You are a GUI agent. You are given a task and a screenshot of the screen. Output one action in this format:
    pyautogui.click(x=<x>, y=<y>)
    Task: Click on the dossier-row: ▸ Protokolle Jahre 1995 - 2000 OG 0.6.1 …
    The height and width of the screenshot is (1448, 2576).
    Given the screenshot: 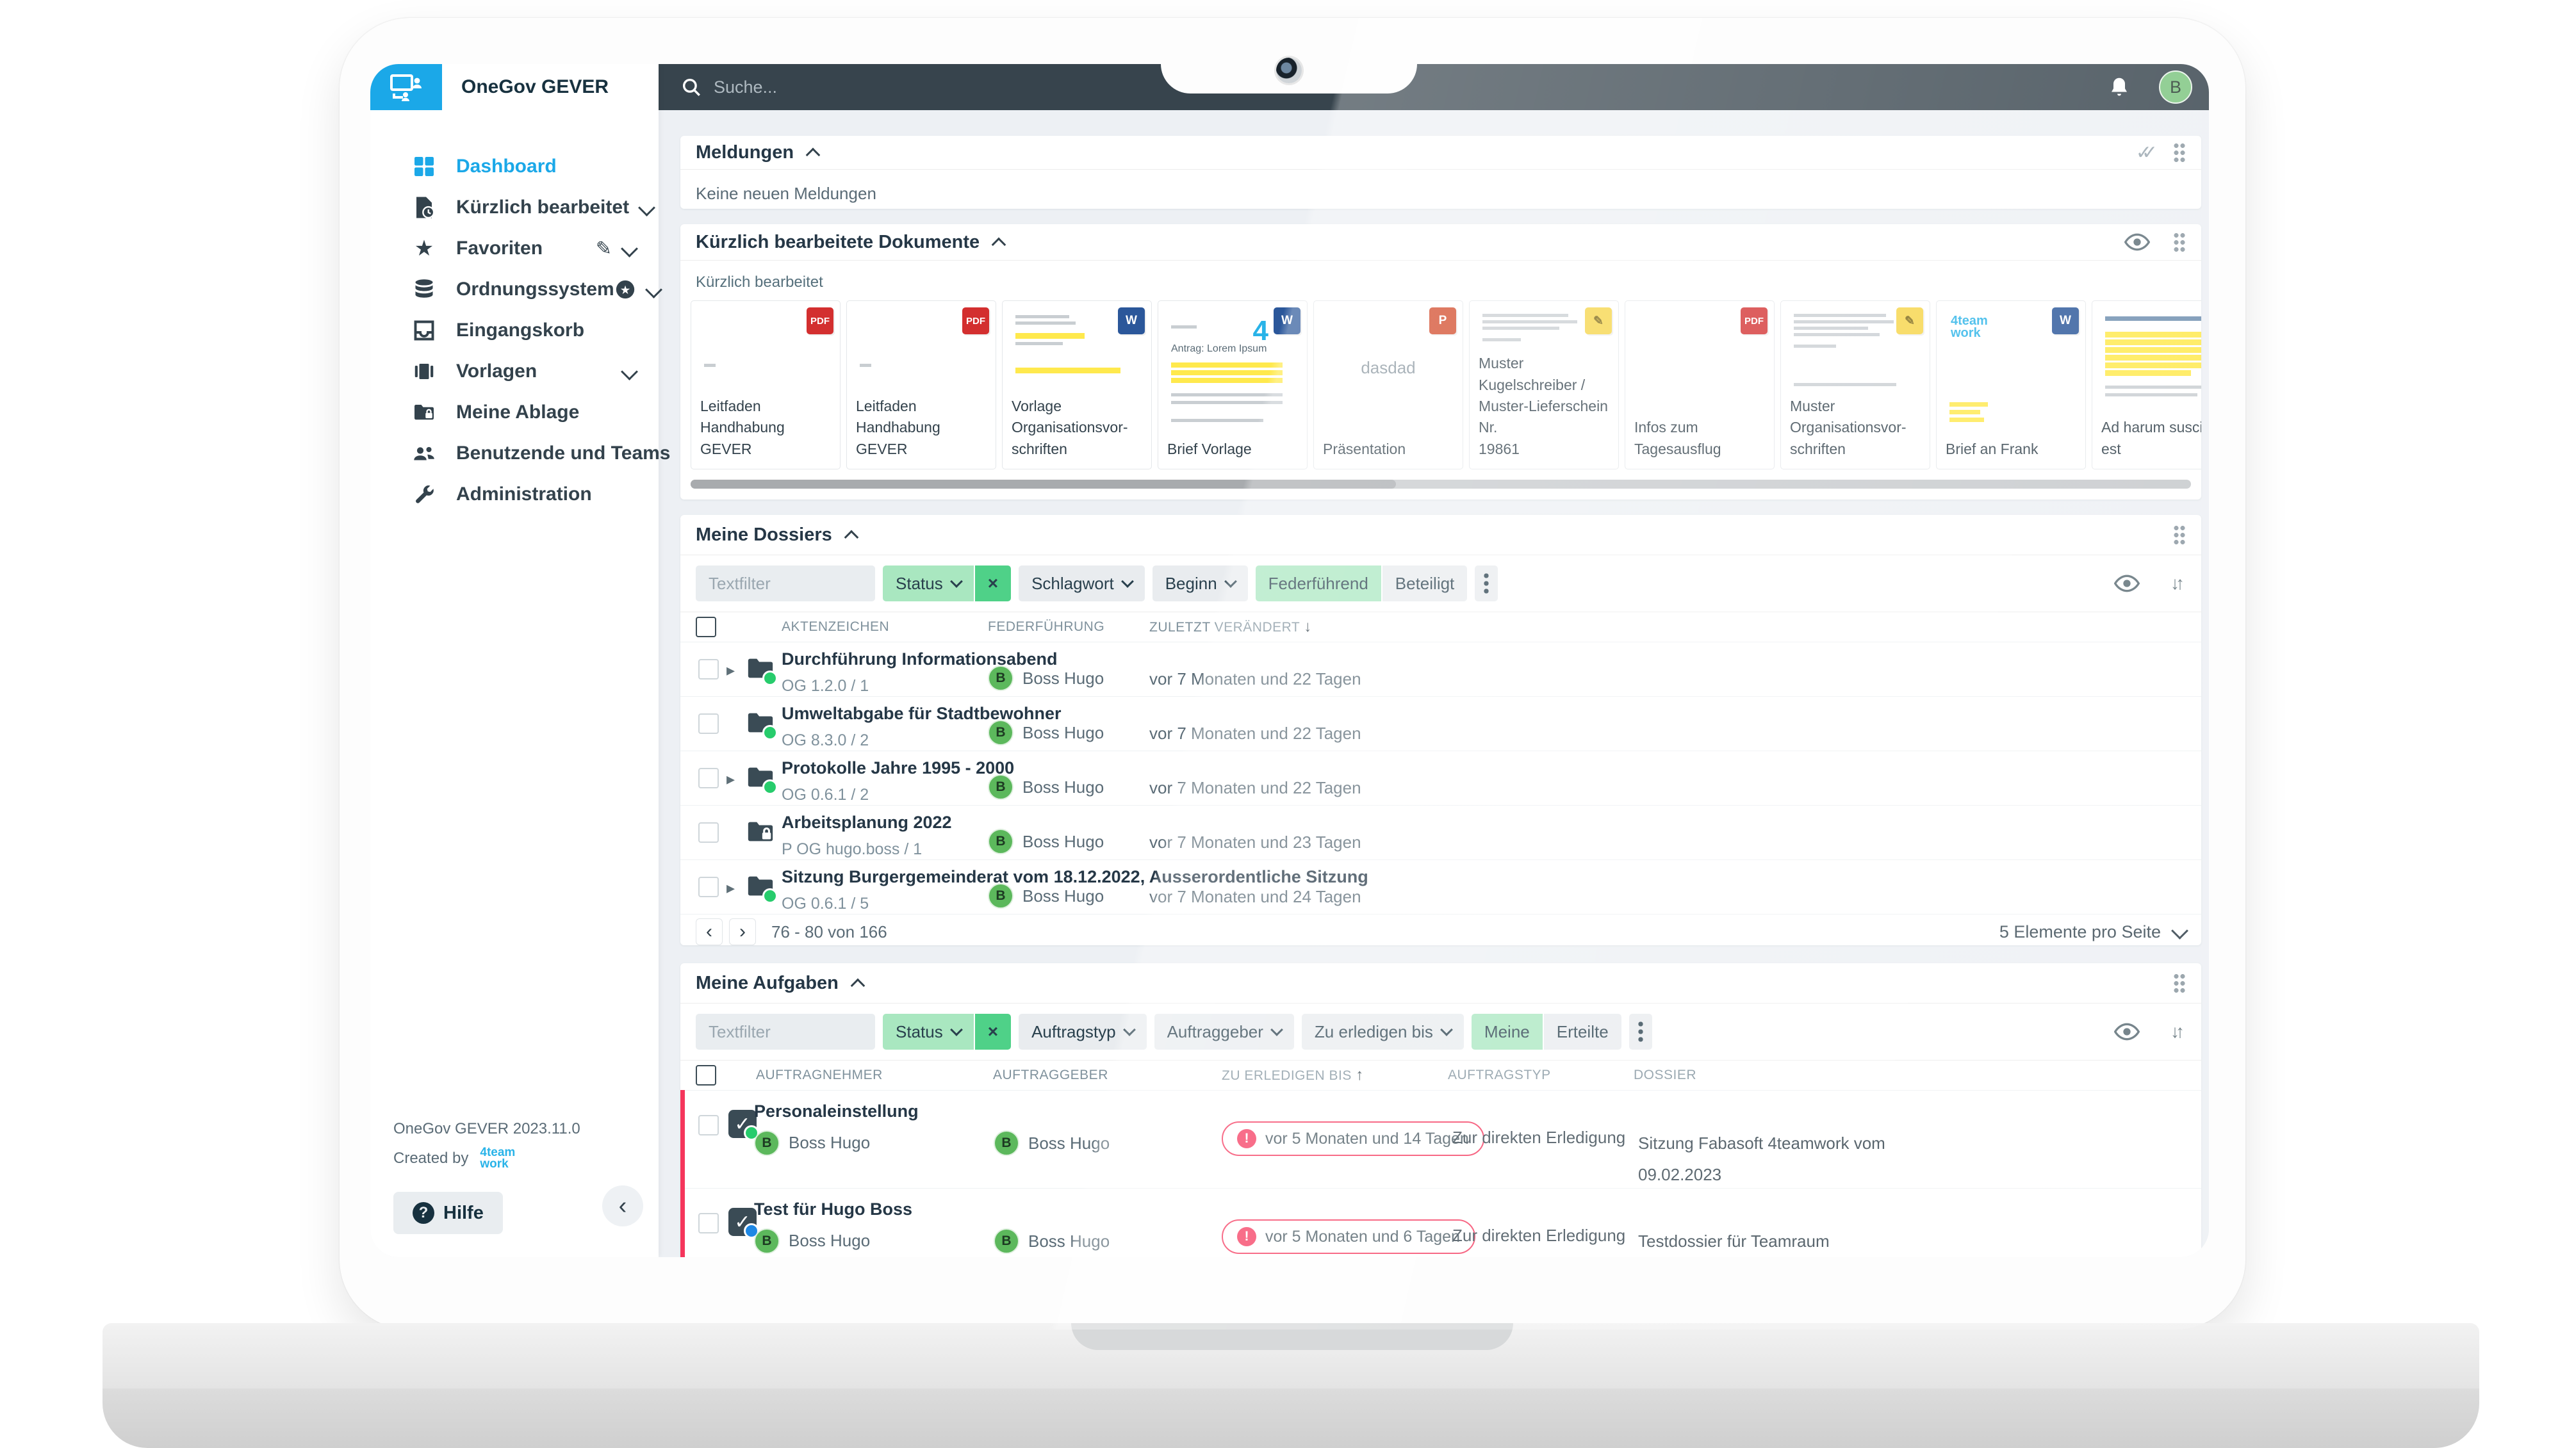 What is the action you would take?
    pyautogui.click(x=1440, y=778)
    